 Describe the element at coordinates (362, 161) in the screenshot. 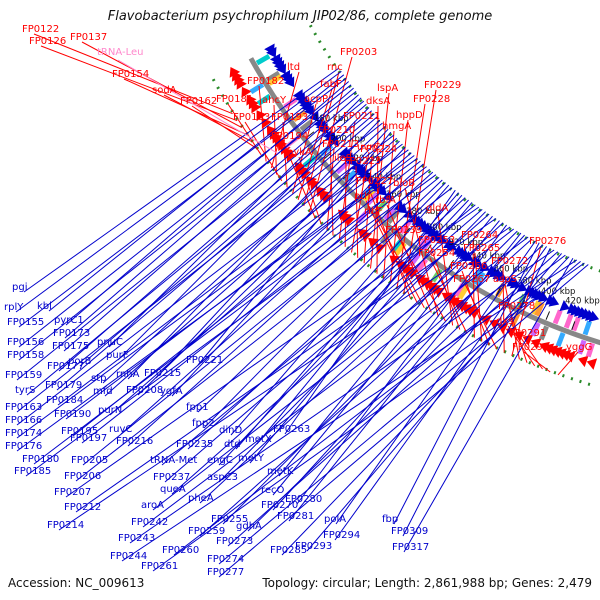

I see `forward-gene-label: FP0223` at that location.